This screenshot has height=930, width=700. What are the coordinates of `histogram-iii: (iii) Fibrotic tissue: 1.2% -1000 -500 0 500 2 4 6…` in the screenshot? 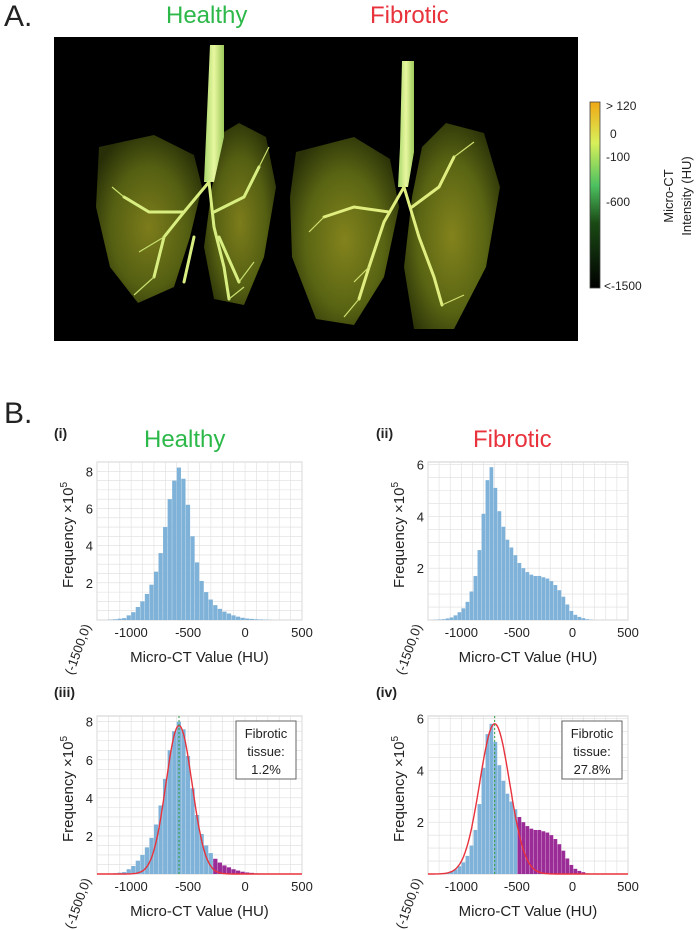 It's located at (183, 807).